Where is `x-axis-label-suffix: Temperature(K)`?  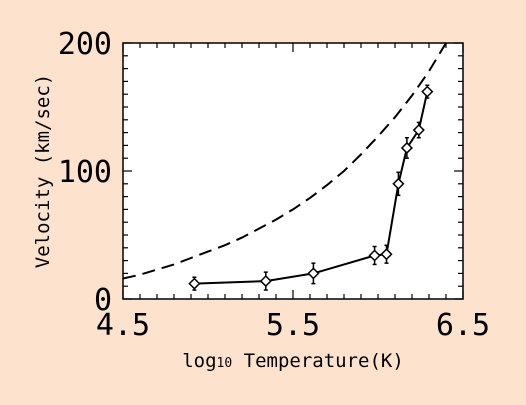 x-axis-label-suffix: Temperature(K) is located at coordinates (318, 361).